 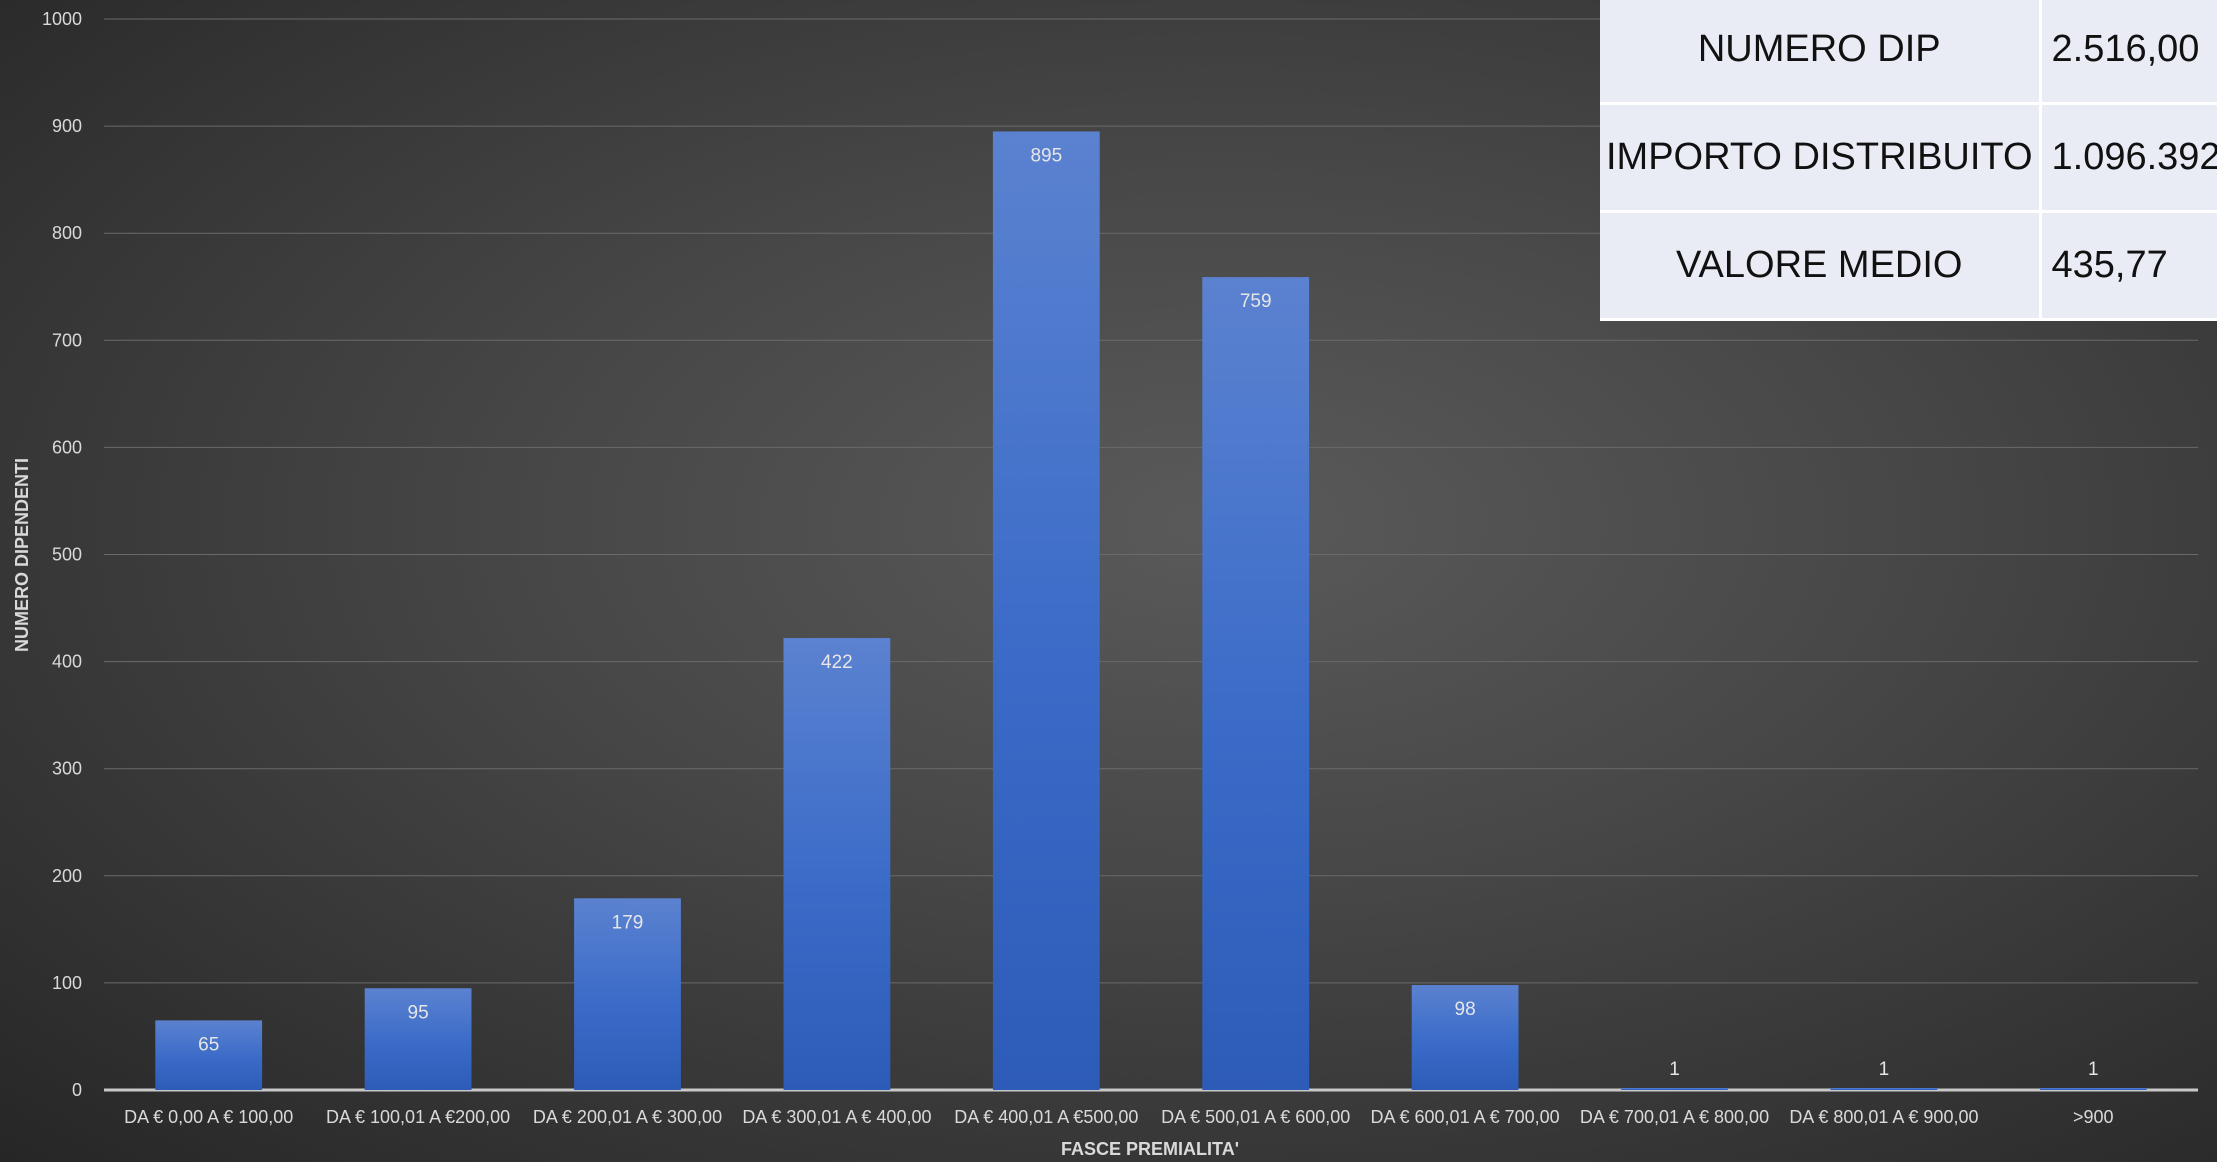 What do you see at coordinates (1256, 301) in the screenshot?
I see `data-label: 759` at bounding box center [1256, 301].